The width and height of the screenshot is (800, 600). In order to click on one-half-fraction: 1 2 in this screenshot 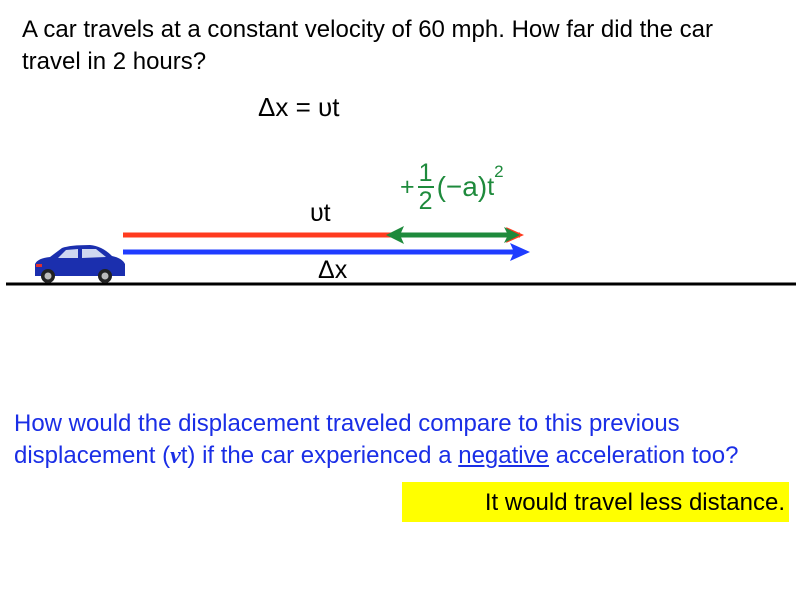, I will do `click(425, 187)`.